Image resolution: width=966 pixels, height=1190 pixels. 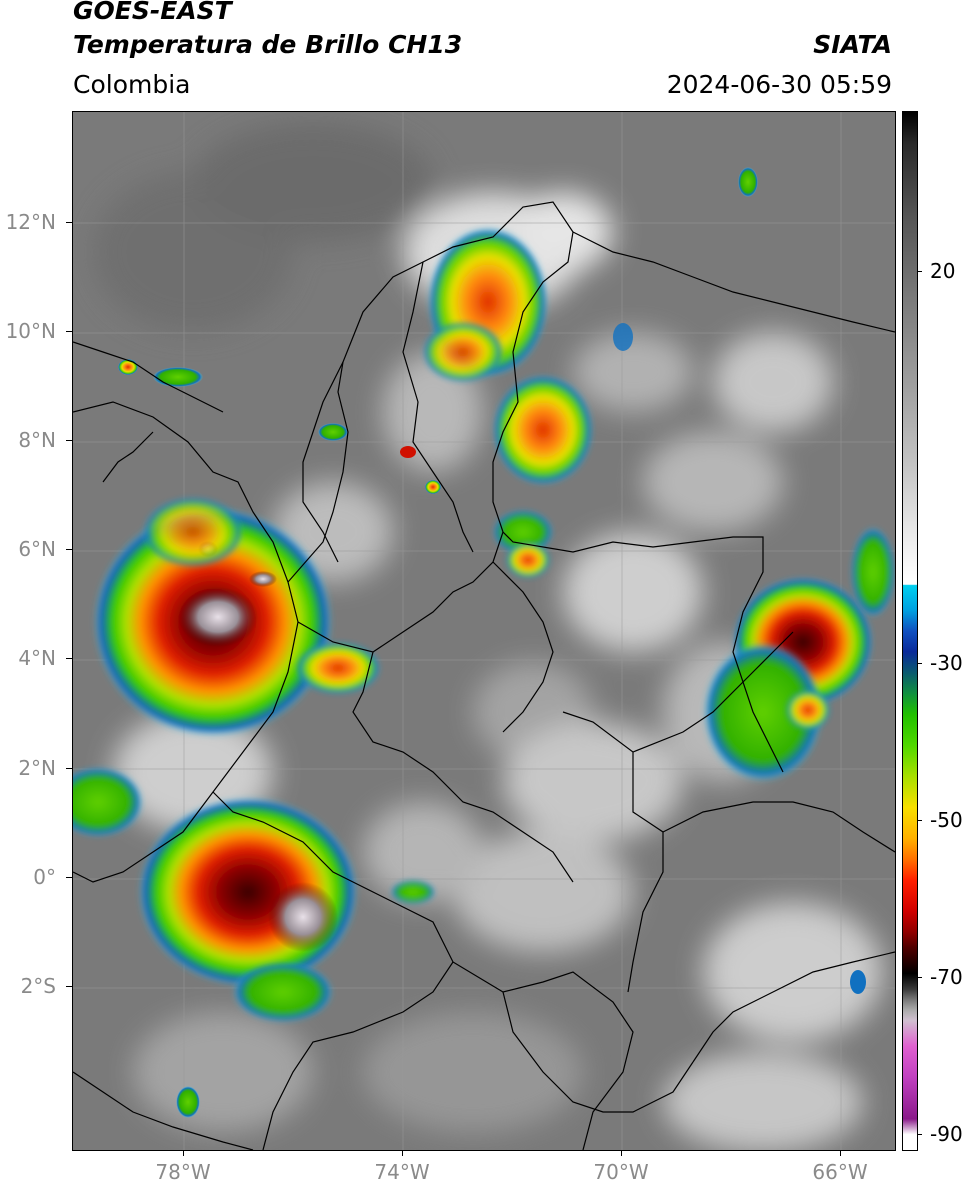 I want to click on organization-label: SIATA, so click(x=852, y=44).